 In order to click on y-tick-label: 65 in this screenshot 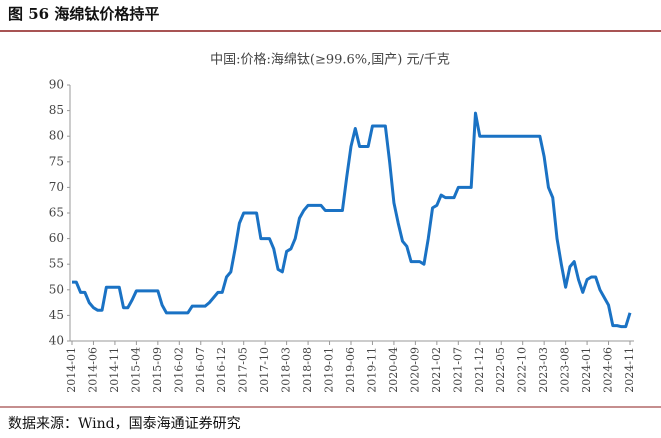, I will do `click(56, 213)`.